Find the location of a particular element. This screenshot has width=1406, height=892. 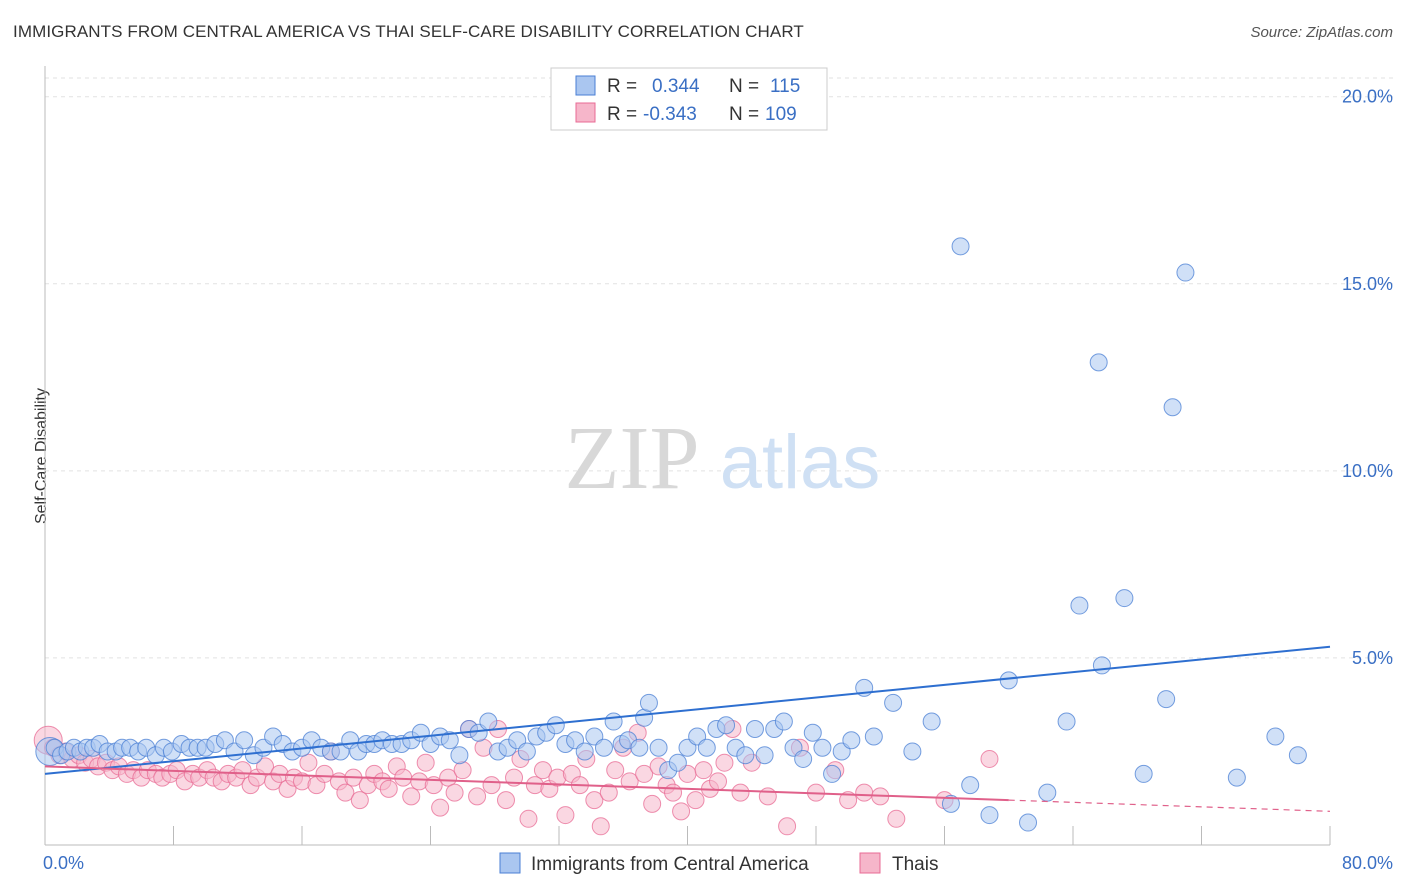

source-credit: Source: ZipAtlas.com is located at coordinates (1321, 32).